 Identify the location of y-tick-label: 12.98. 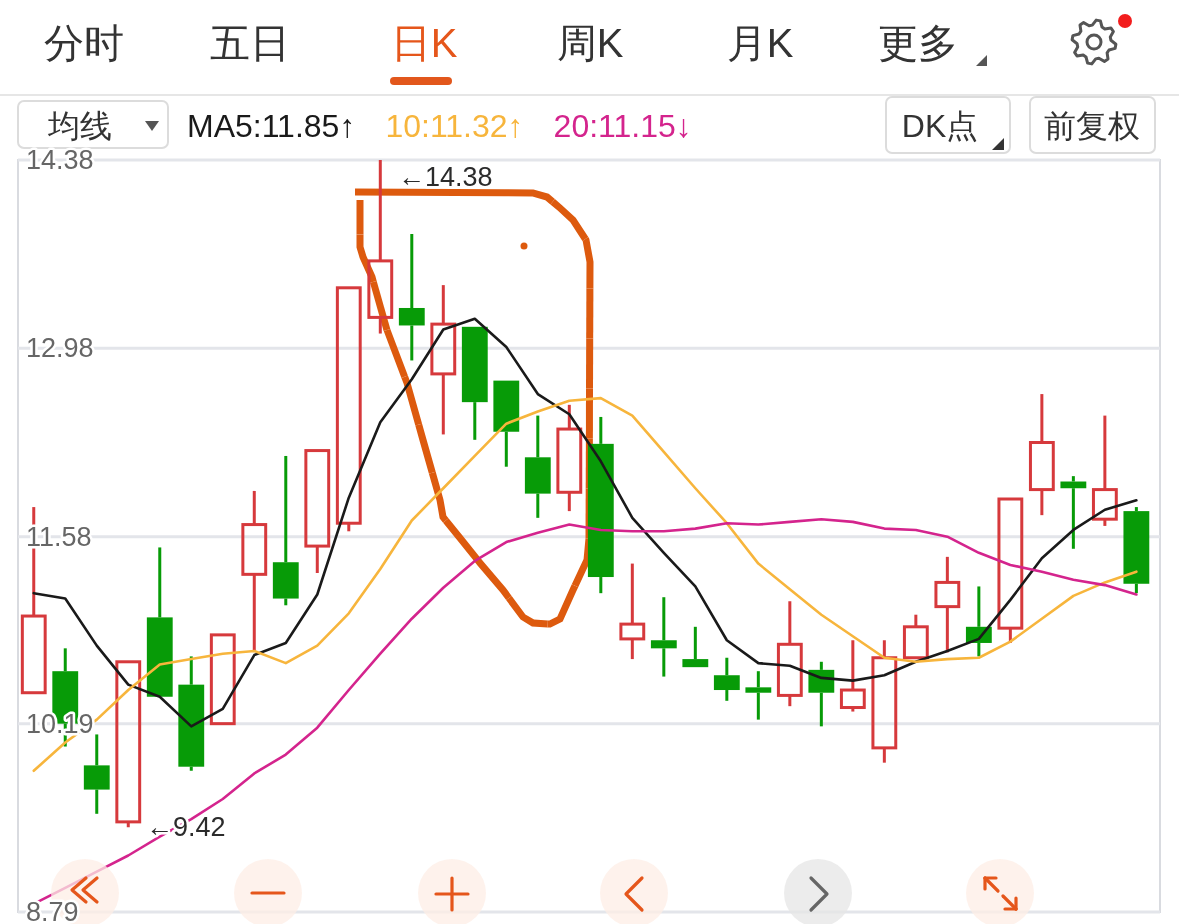
(60, 348).